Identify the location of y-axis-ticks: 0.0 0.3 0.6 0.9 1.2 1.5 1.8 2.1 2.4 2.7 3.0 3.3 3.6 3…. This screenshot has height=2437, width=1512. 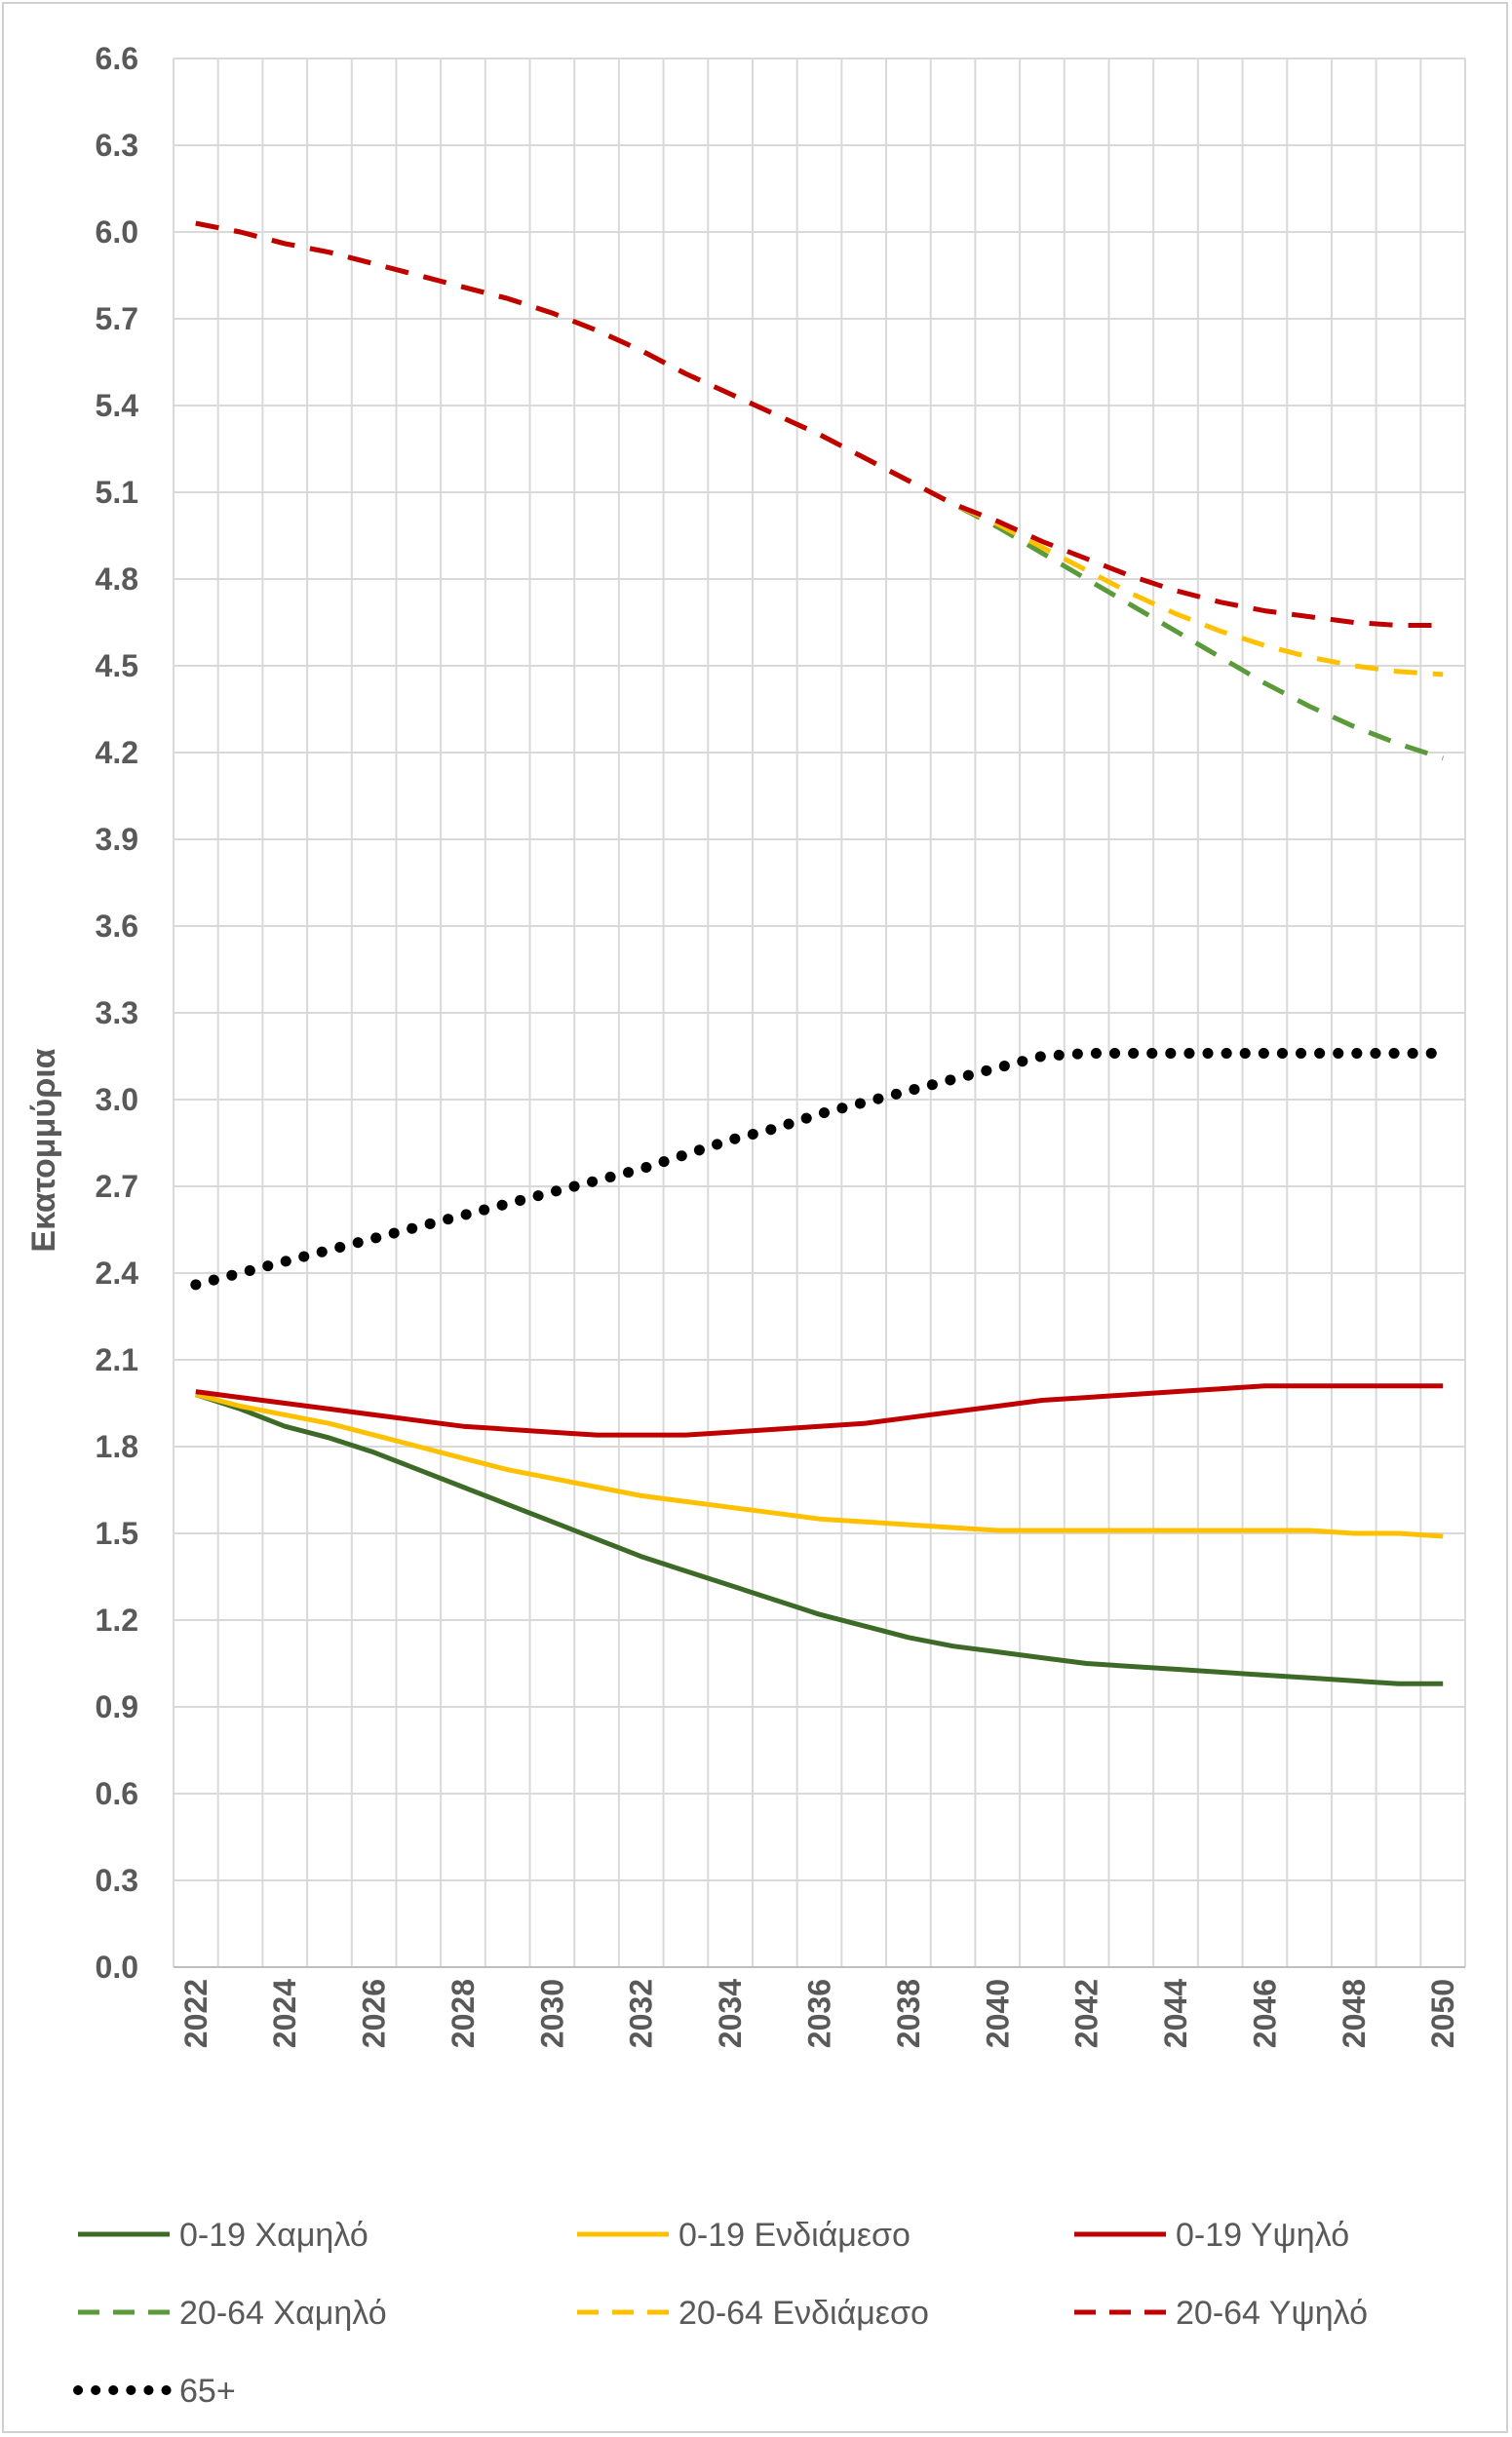
(117, 1013).